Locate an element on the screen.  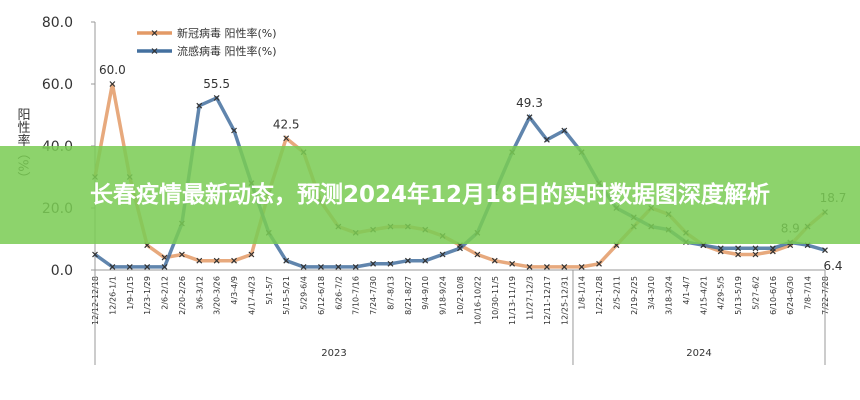
x-tick-label: 4/15-4/21 is located at coordinates (703, 295).